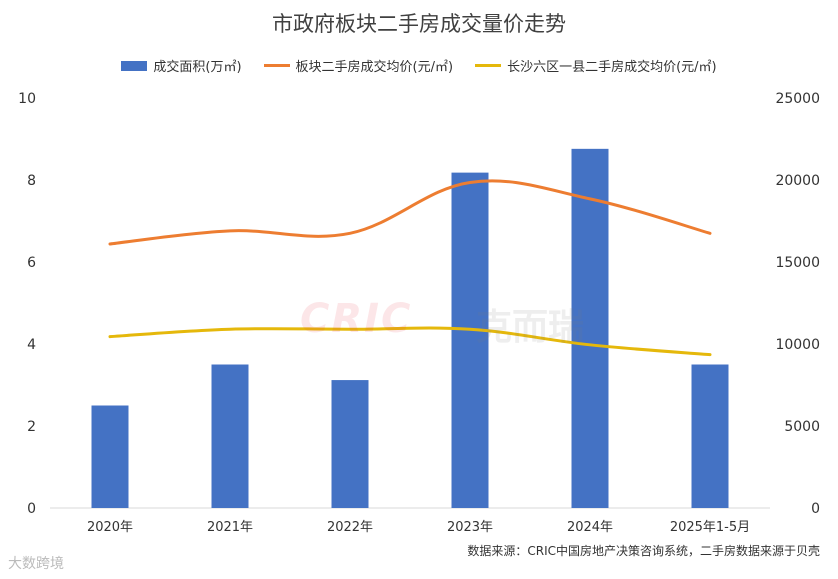 The image size is (838, 579). What do you see at coordinates (802, 427) in the screenshot?
I see `right-axis-tick-label: 5000` at bounding box center [802, 427].